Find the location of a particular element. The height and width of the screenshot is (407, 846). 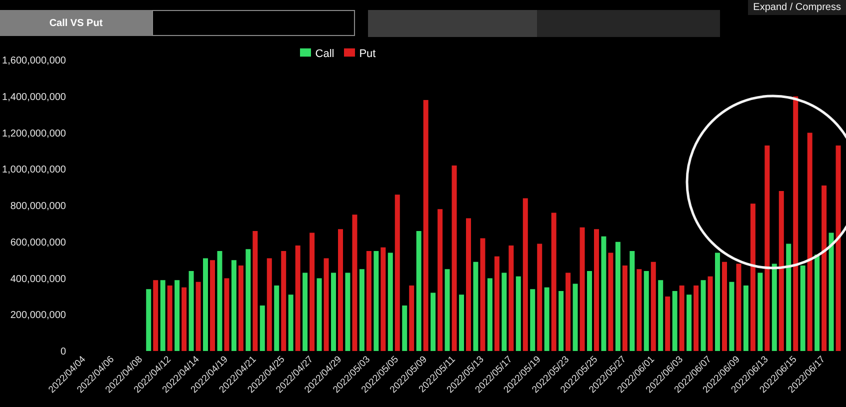

legend-label: Put is located at coordinates (367, 54).